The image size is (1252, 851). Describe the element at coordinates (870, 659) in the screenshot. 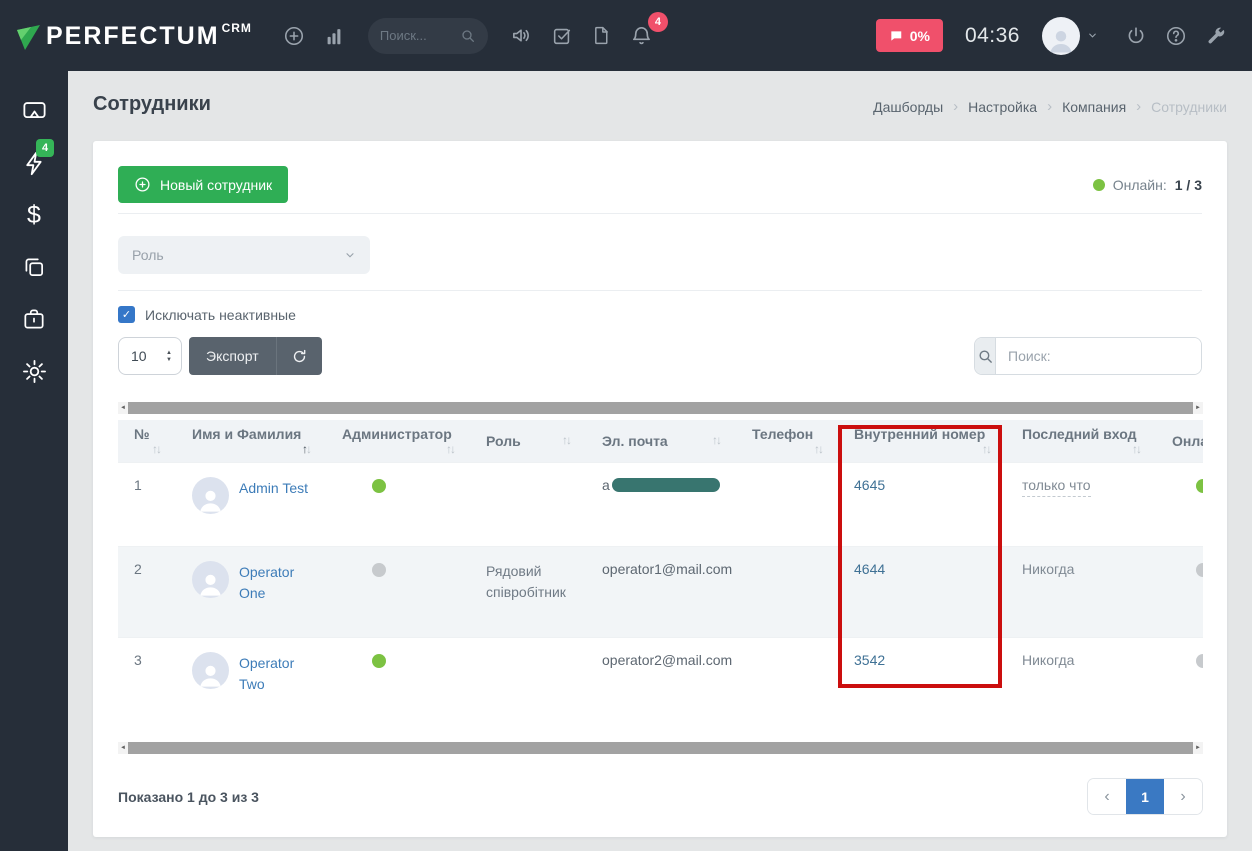

I see `extension-link: 3542` at that location.